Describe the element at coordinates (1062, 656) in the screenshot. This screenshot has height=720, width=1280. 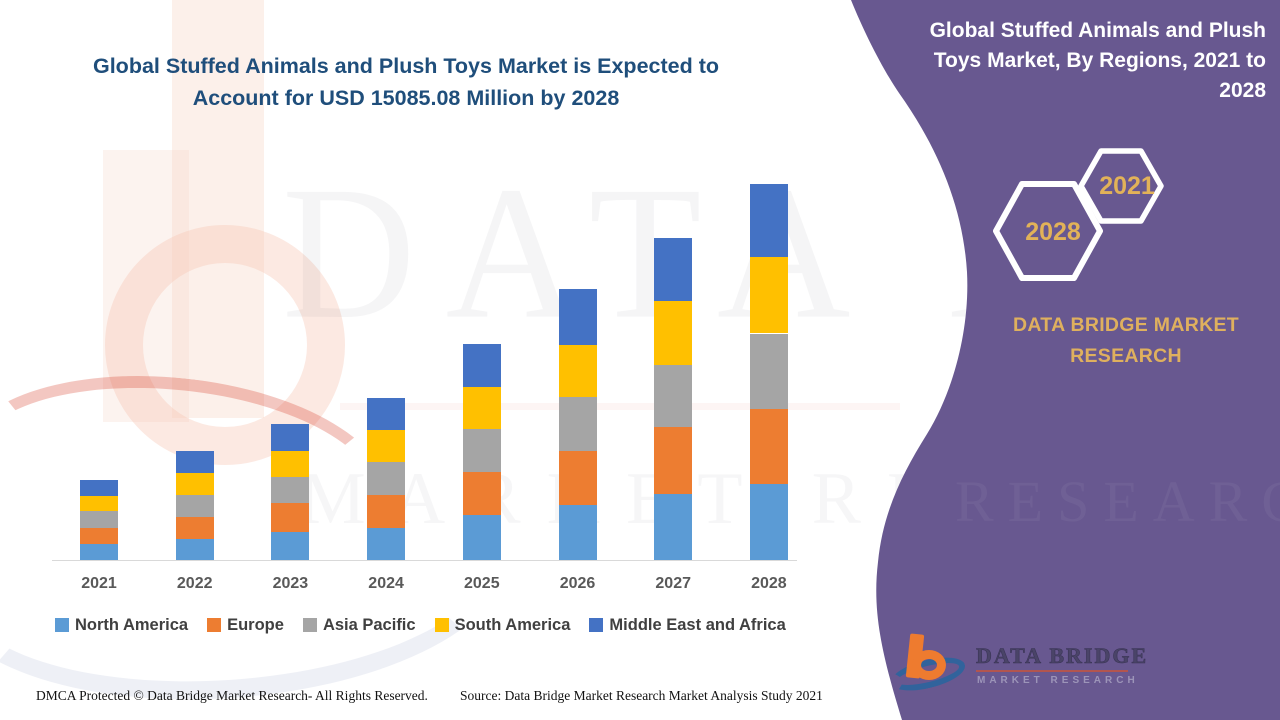
I see `logo-name: DATA BRIDGE` at that location.